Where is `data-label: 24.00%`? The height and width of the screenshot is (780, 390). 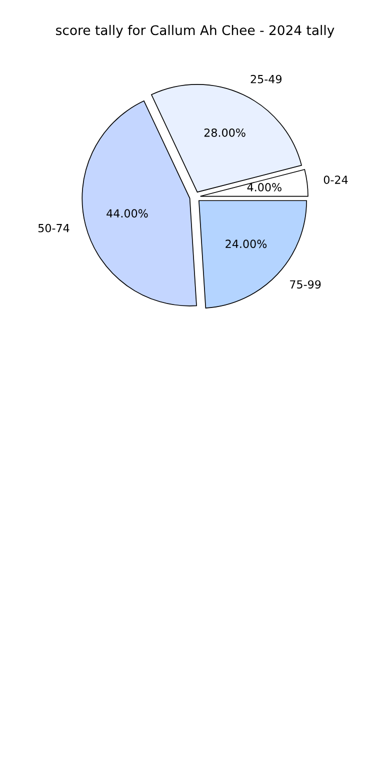 data-label: 24.00% is located at coordinates (246, 244).